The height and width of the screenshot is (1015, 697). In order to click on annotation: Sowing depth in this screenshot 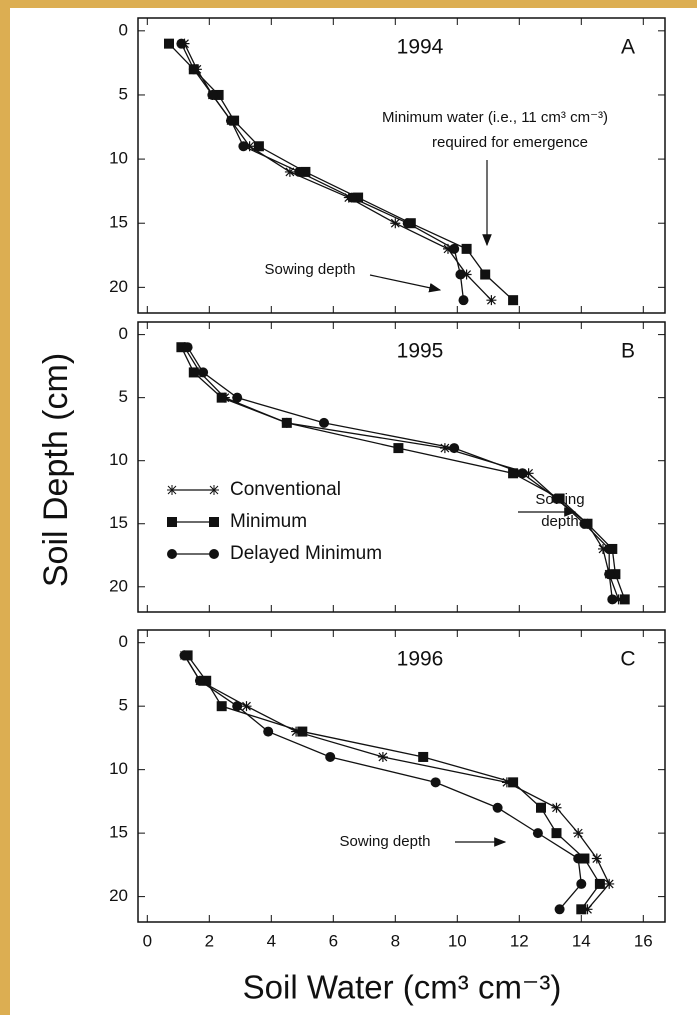, I will do `click(310, 269)`.